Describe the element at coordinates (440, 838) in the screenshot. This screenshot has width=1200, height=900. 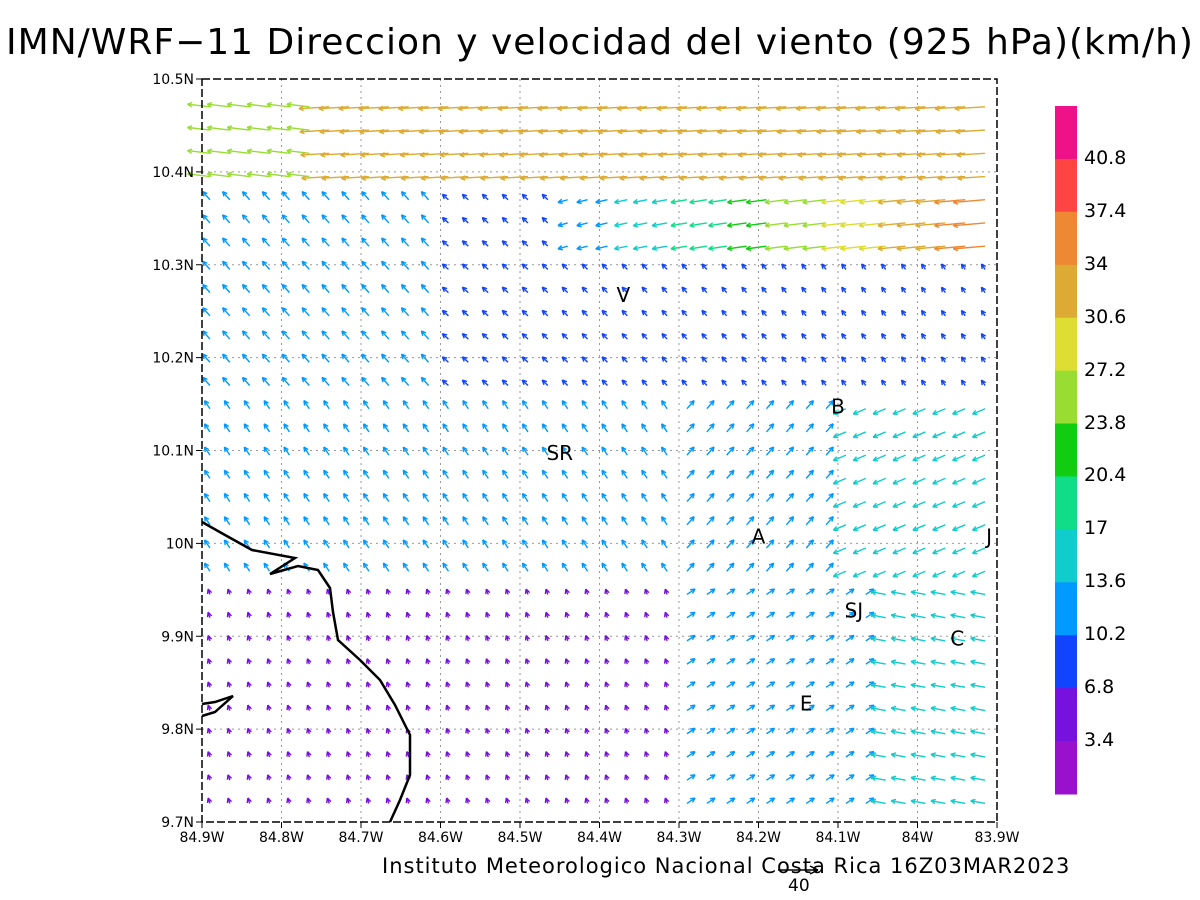
I see `lon-tick-label: 84.6W` at that location.